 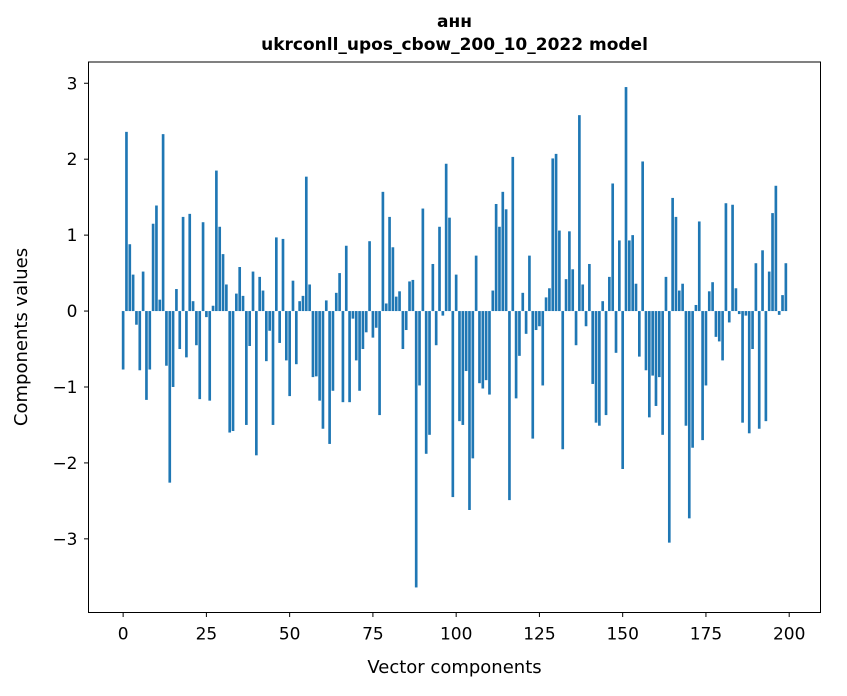 What do you see at coordinates (72, 312) in the screenshot?
I see `y-tick-label: 0` at bounding box center [72, 312].